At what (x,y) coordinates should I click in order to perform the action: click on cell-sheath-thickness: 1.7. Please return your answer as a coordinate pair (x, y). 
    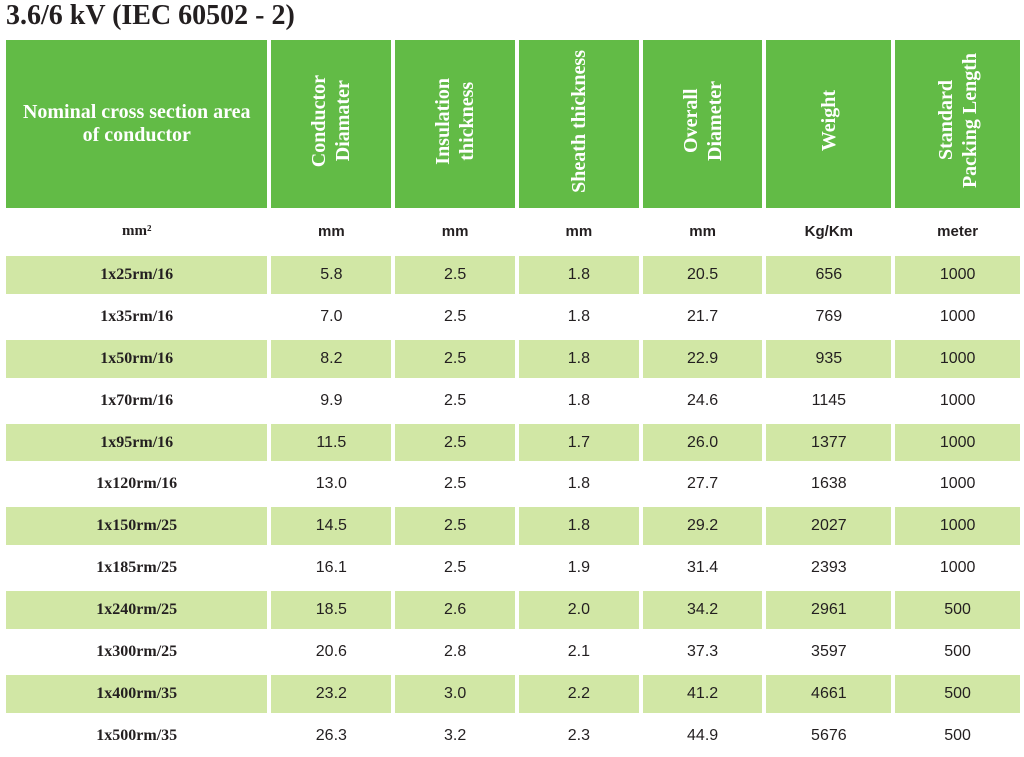
    Looking at the image, I should click on (579, 442).